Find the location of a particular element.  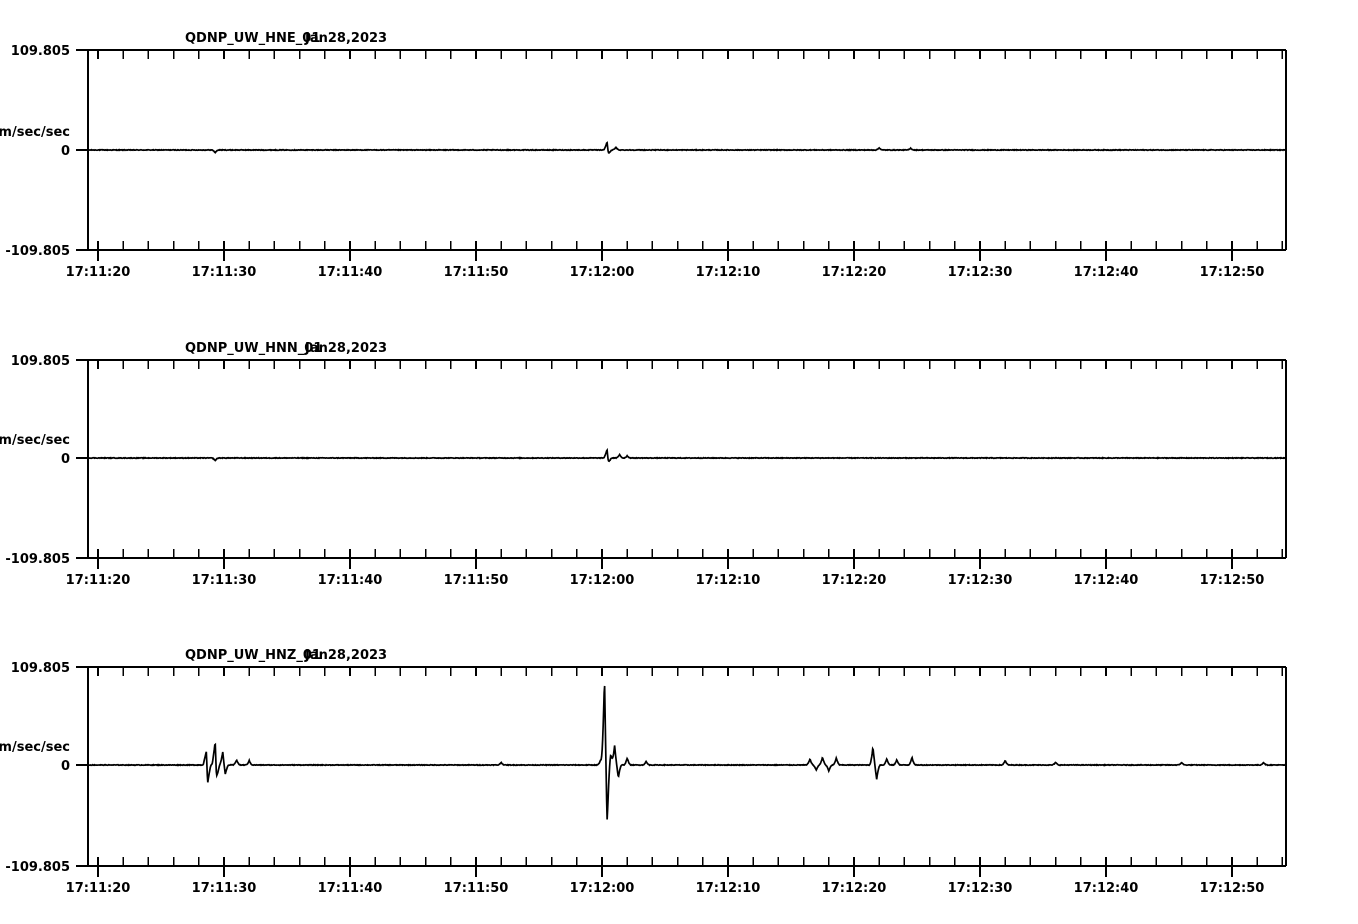

panel-title: QDNP_UW_HNZ_01 is located at coordinates (253, 655).